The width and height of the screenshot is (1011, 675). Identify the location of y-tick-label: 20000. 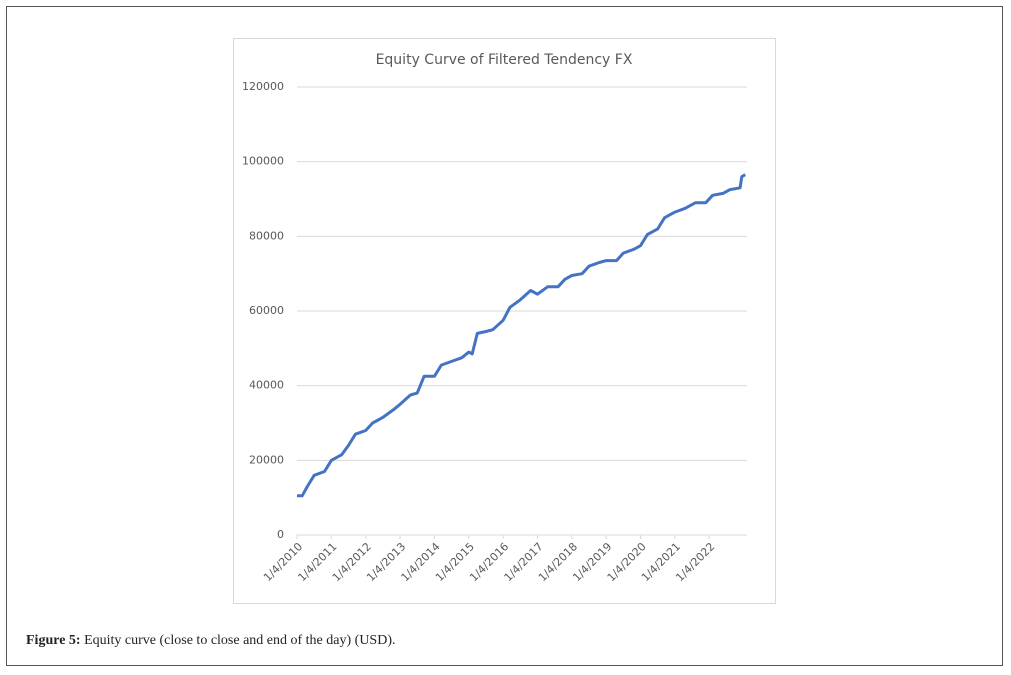
(266, 459).